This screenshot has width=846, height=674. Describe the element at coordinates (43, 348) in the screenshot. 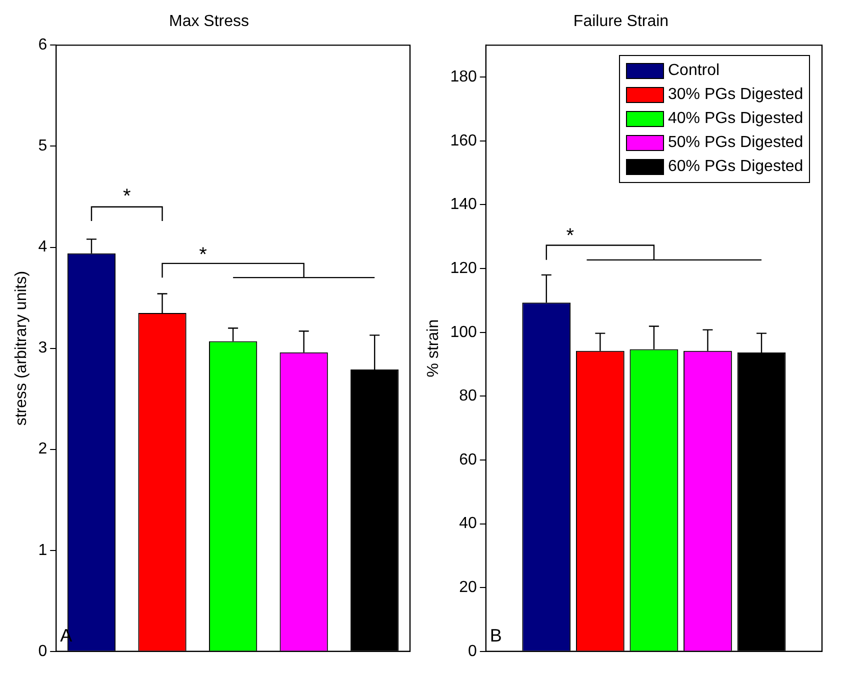

I see `y-tick-label: 3` at that location.